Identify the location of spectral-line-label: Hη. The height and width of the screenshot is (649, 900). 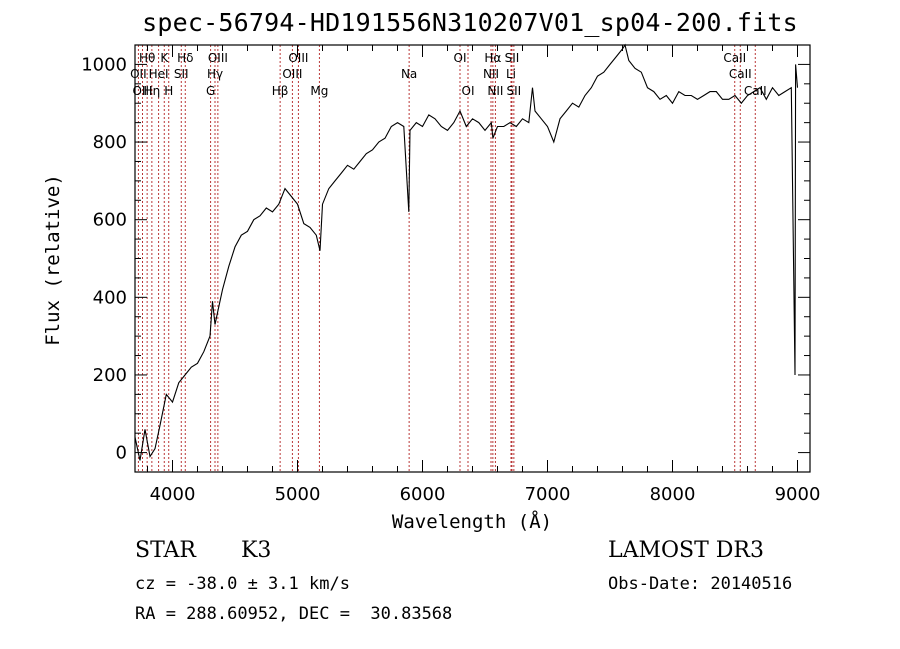
(152, 91).